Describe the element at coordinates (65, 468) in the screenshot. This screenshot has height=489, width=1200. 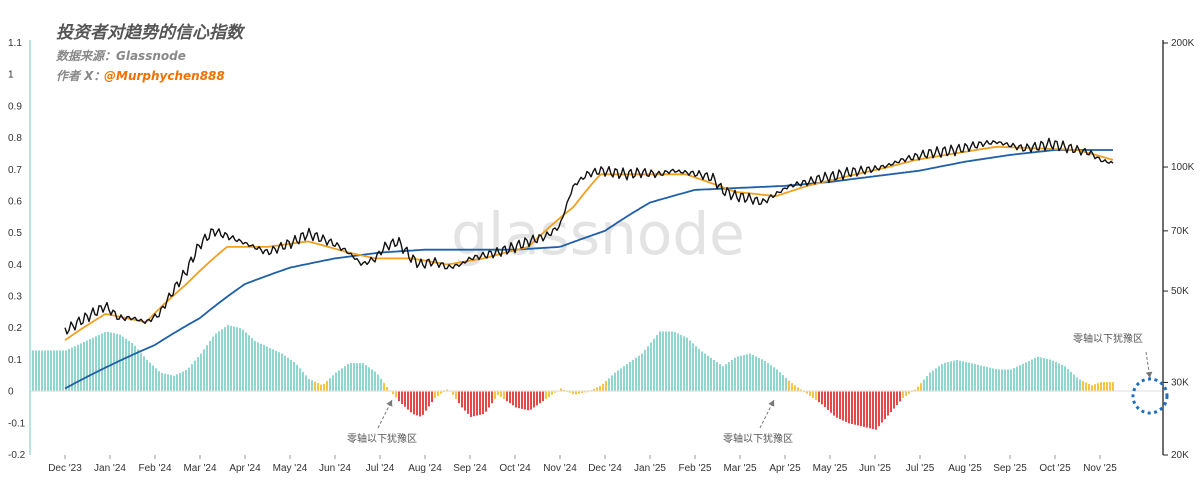
I see `x-tick-label: Dec '23` at that location.